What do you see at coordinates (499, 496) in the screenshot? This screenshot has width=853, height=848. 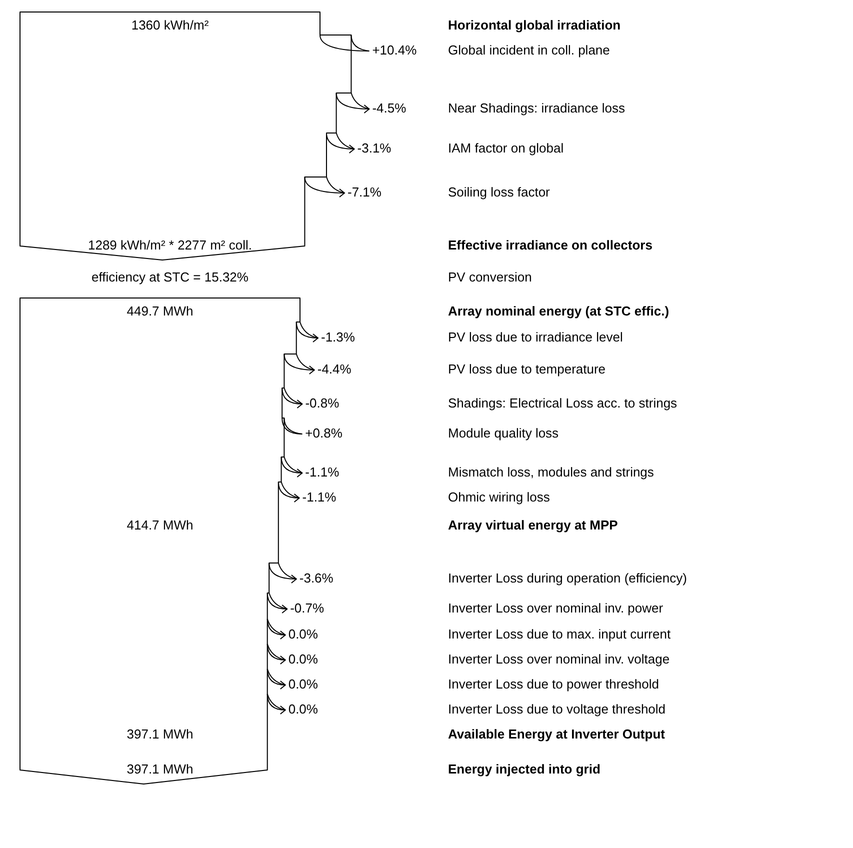 I see `category-label: Ohmic wiring loss` at bounding box center [499, 496].